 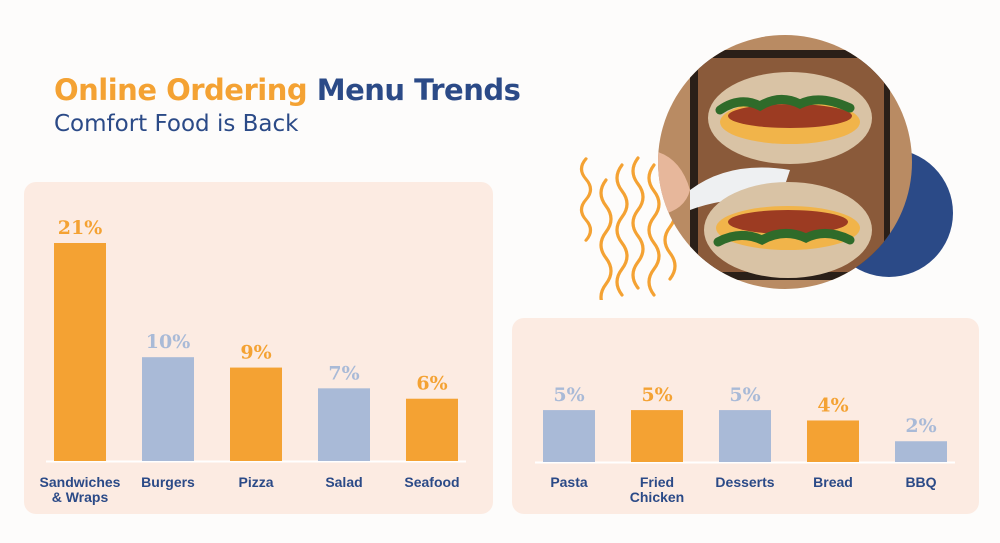 I want to click on category-label: BBQ, so click(x=920, y=482).